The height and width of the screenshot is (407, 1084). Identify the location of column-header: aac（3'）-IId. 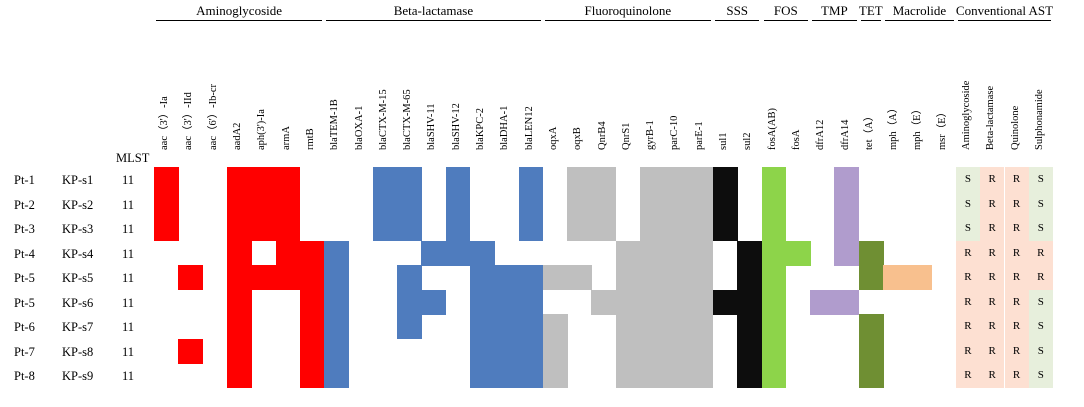
(189, 121).